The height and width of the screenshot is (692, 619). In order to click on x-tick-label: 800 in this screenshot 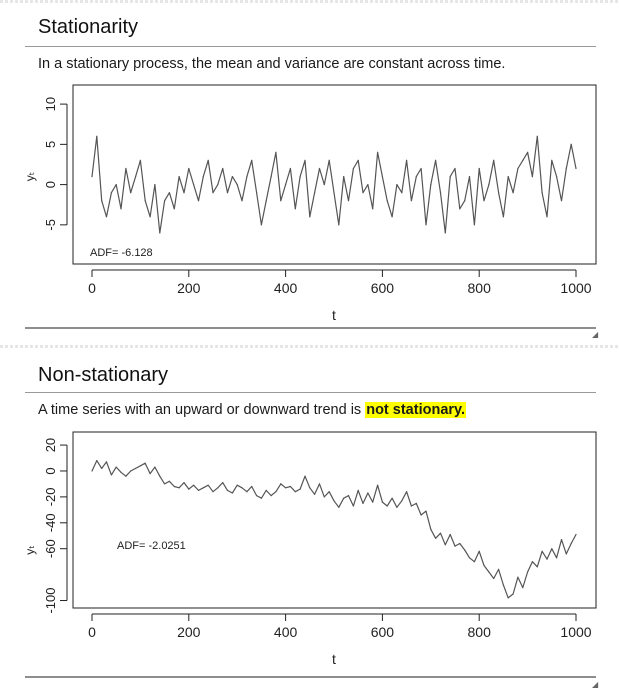, I will do `click(480, 288)`.